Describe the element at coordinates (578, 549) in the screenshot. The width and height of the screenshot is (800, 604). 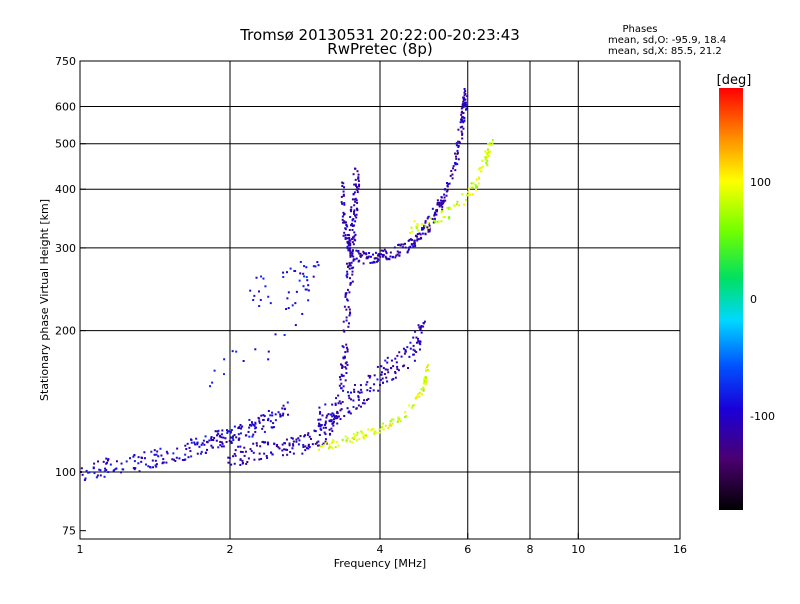
I see `x-tick-label: 10` at that location.